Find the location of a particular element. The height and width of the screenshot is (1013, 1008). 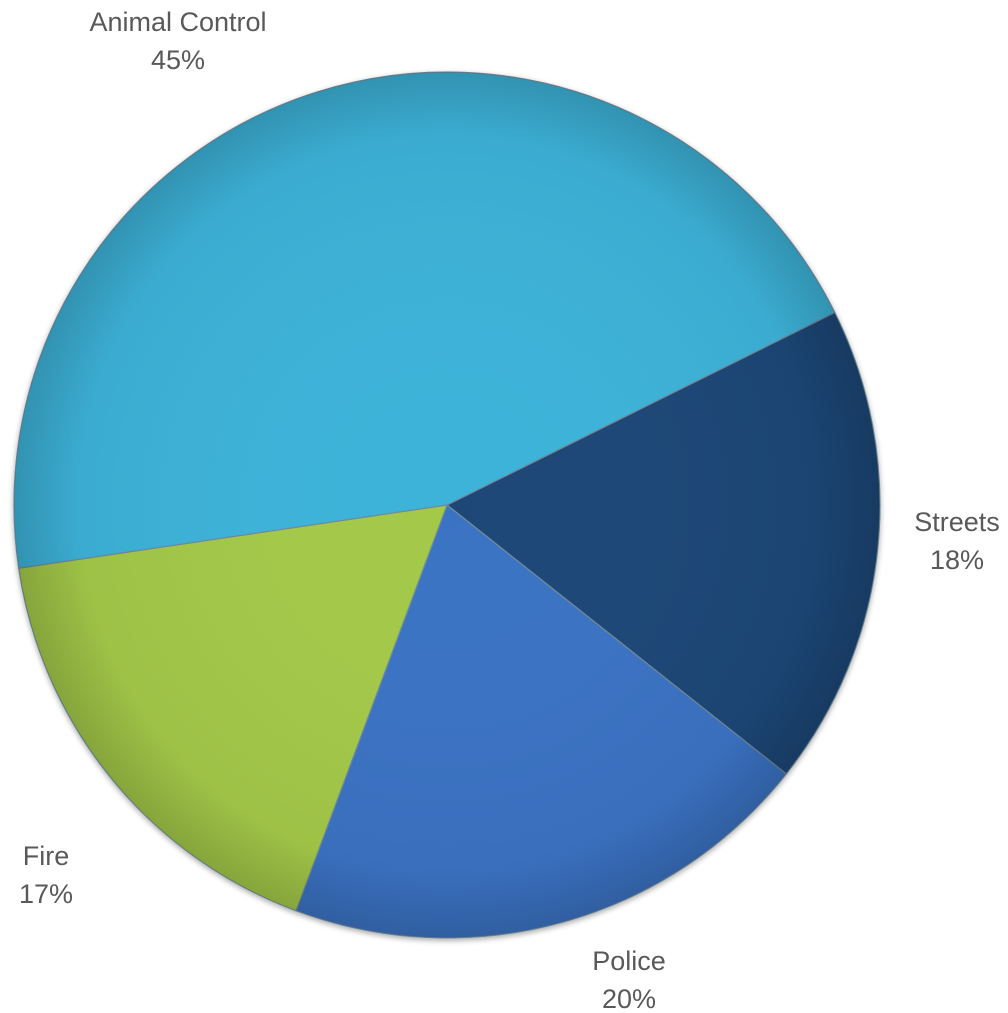

label-police-name: Police is located at coordinates (629, 961).